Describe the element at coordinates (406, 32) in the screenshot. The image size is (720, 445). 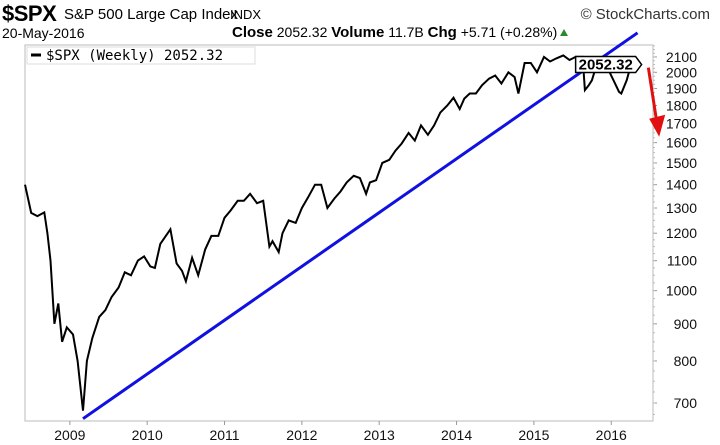
I see `volume-value: 11.7B` at that location.